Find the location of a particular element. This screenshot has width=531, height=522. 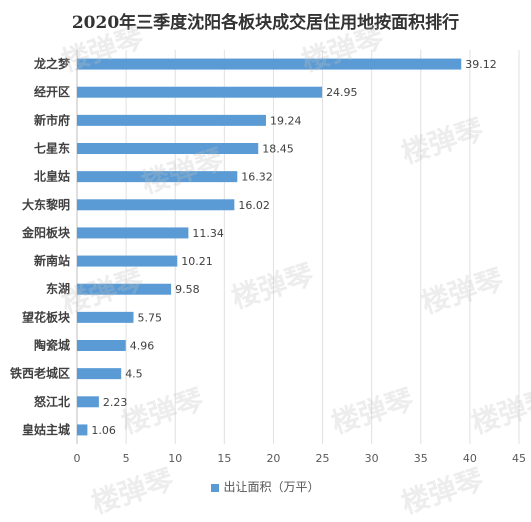

value-label: 16.32 is located at coordinates (256, 177).